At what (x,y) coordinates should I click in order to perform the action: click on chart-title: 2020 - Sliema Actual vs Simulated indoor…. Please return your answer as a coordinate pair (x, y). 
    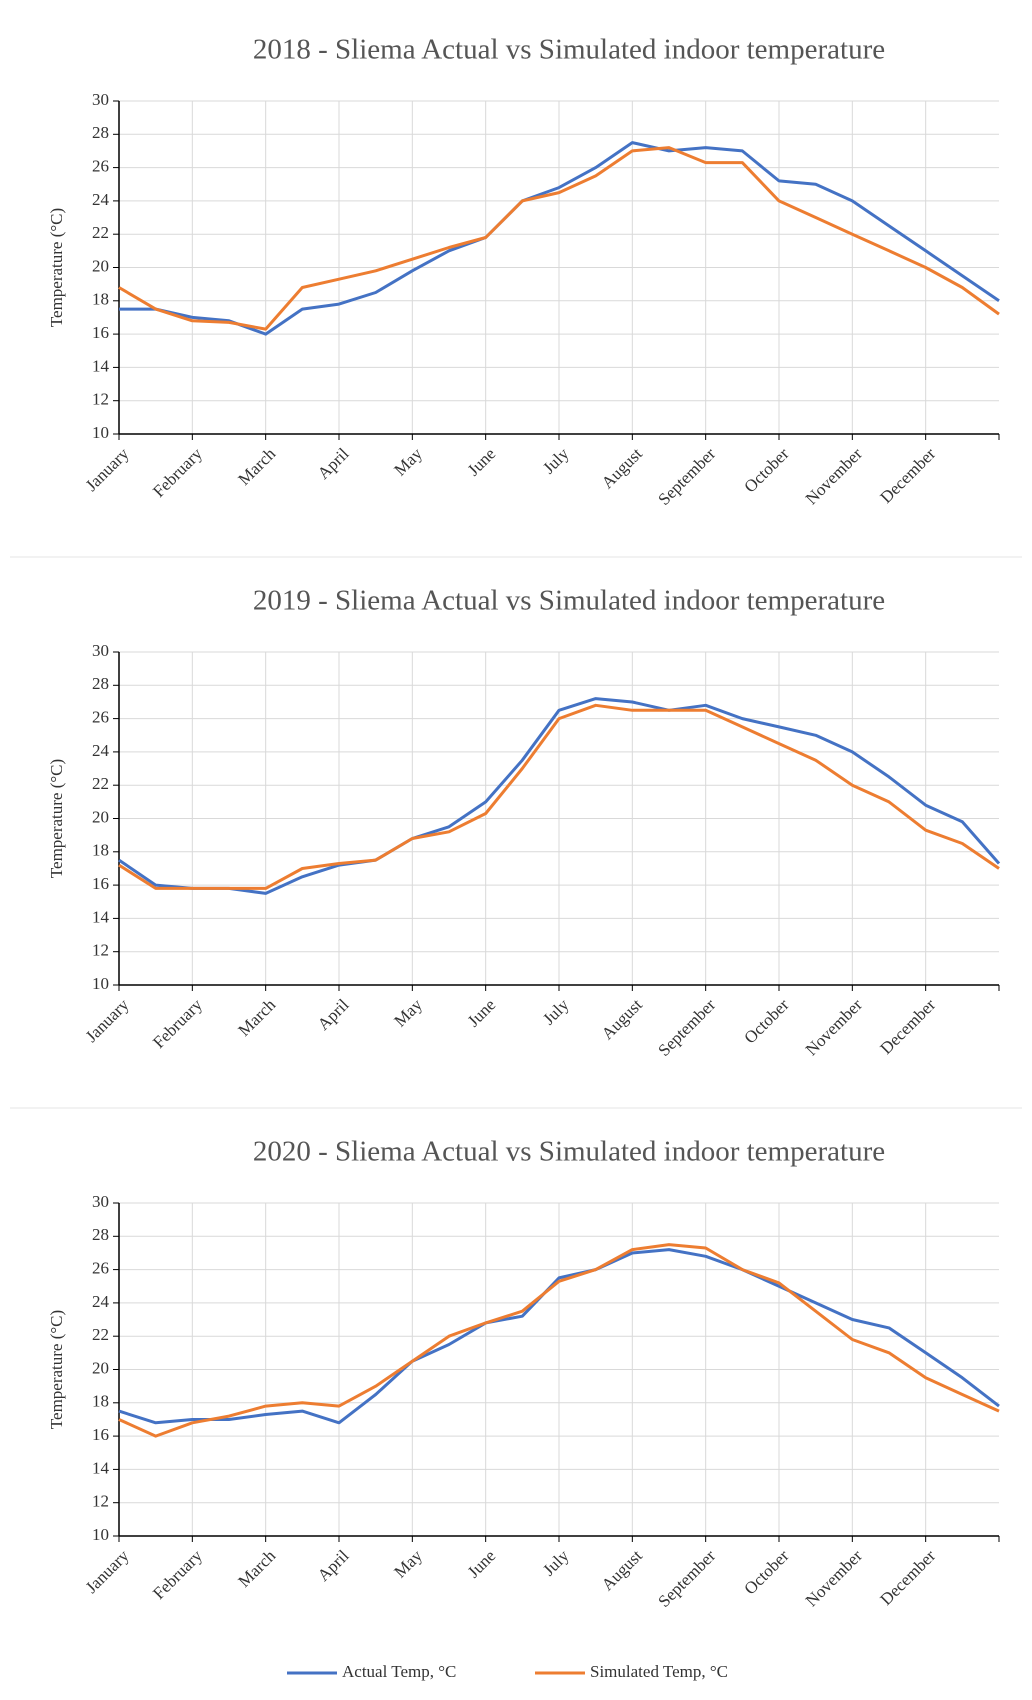
    Looking at the image, I should click on (569, 1152).